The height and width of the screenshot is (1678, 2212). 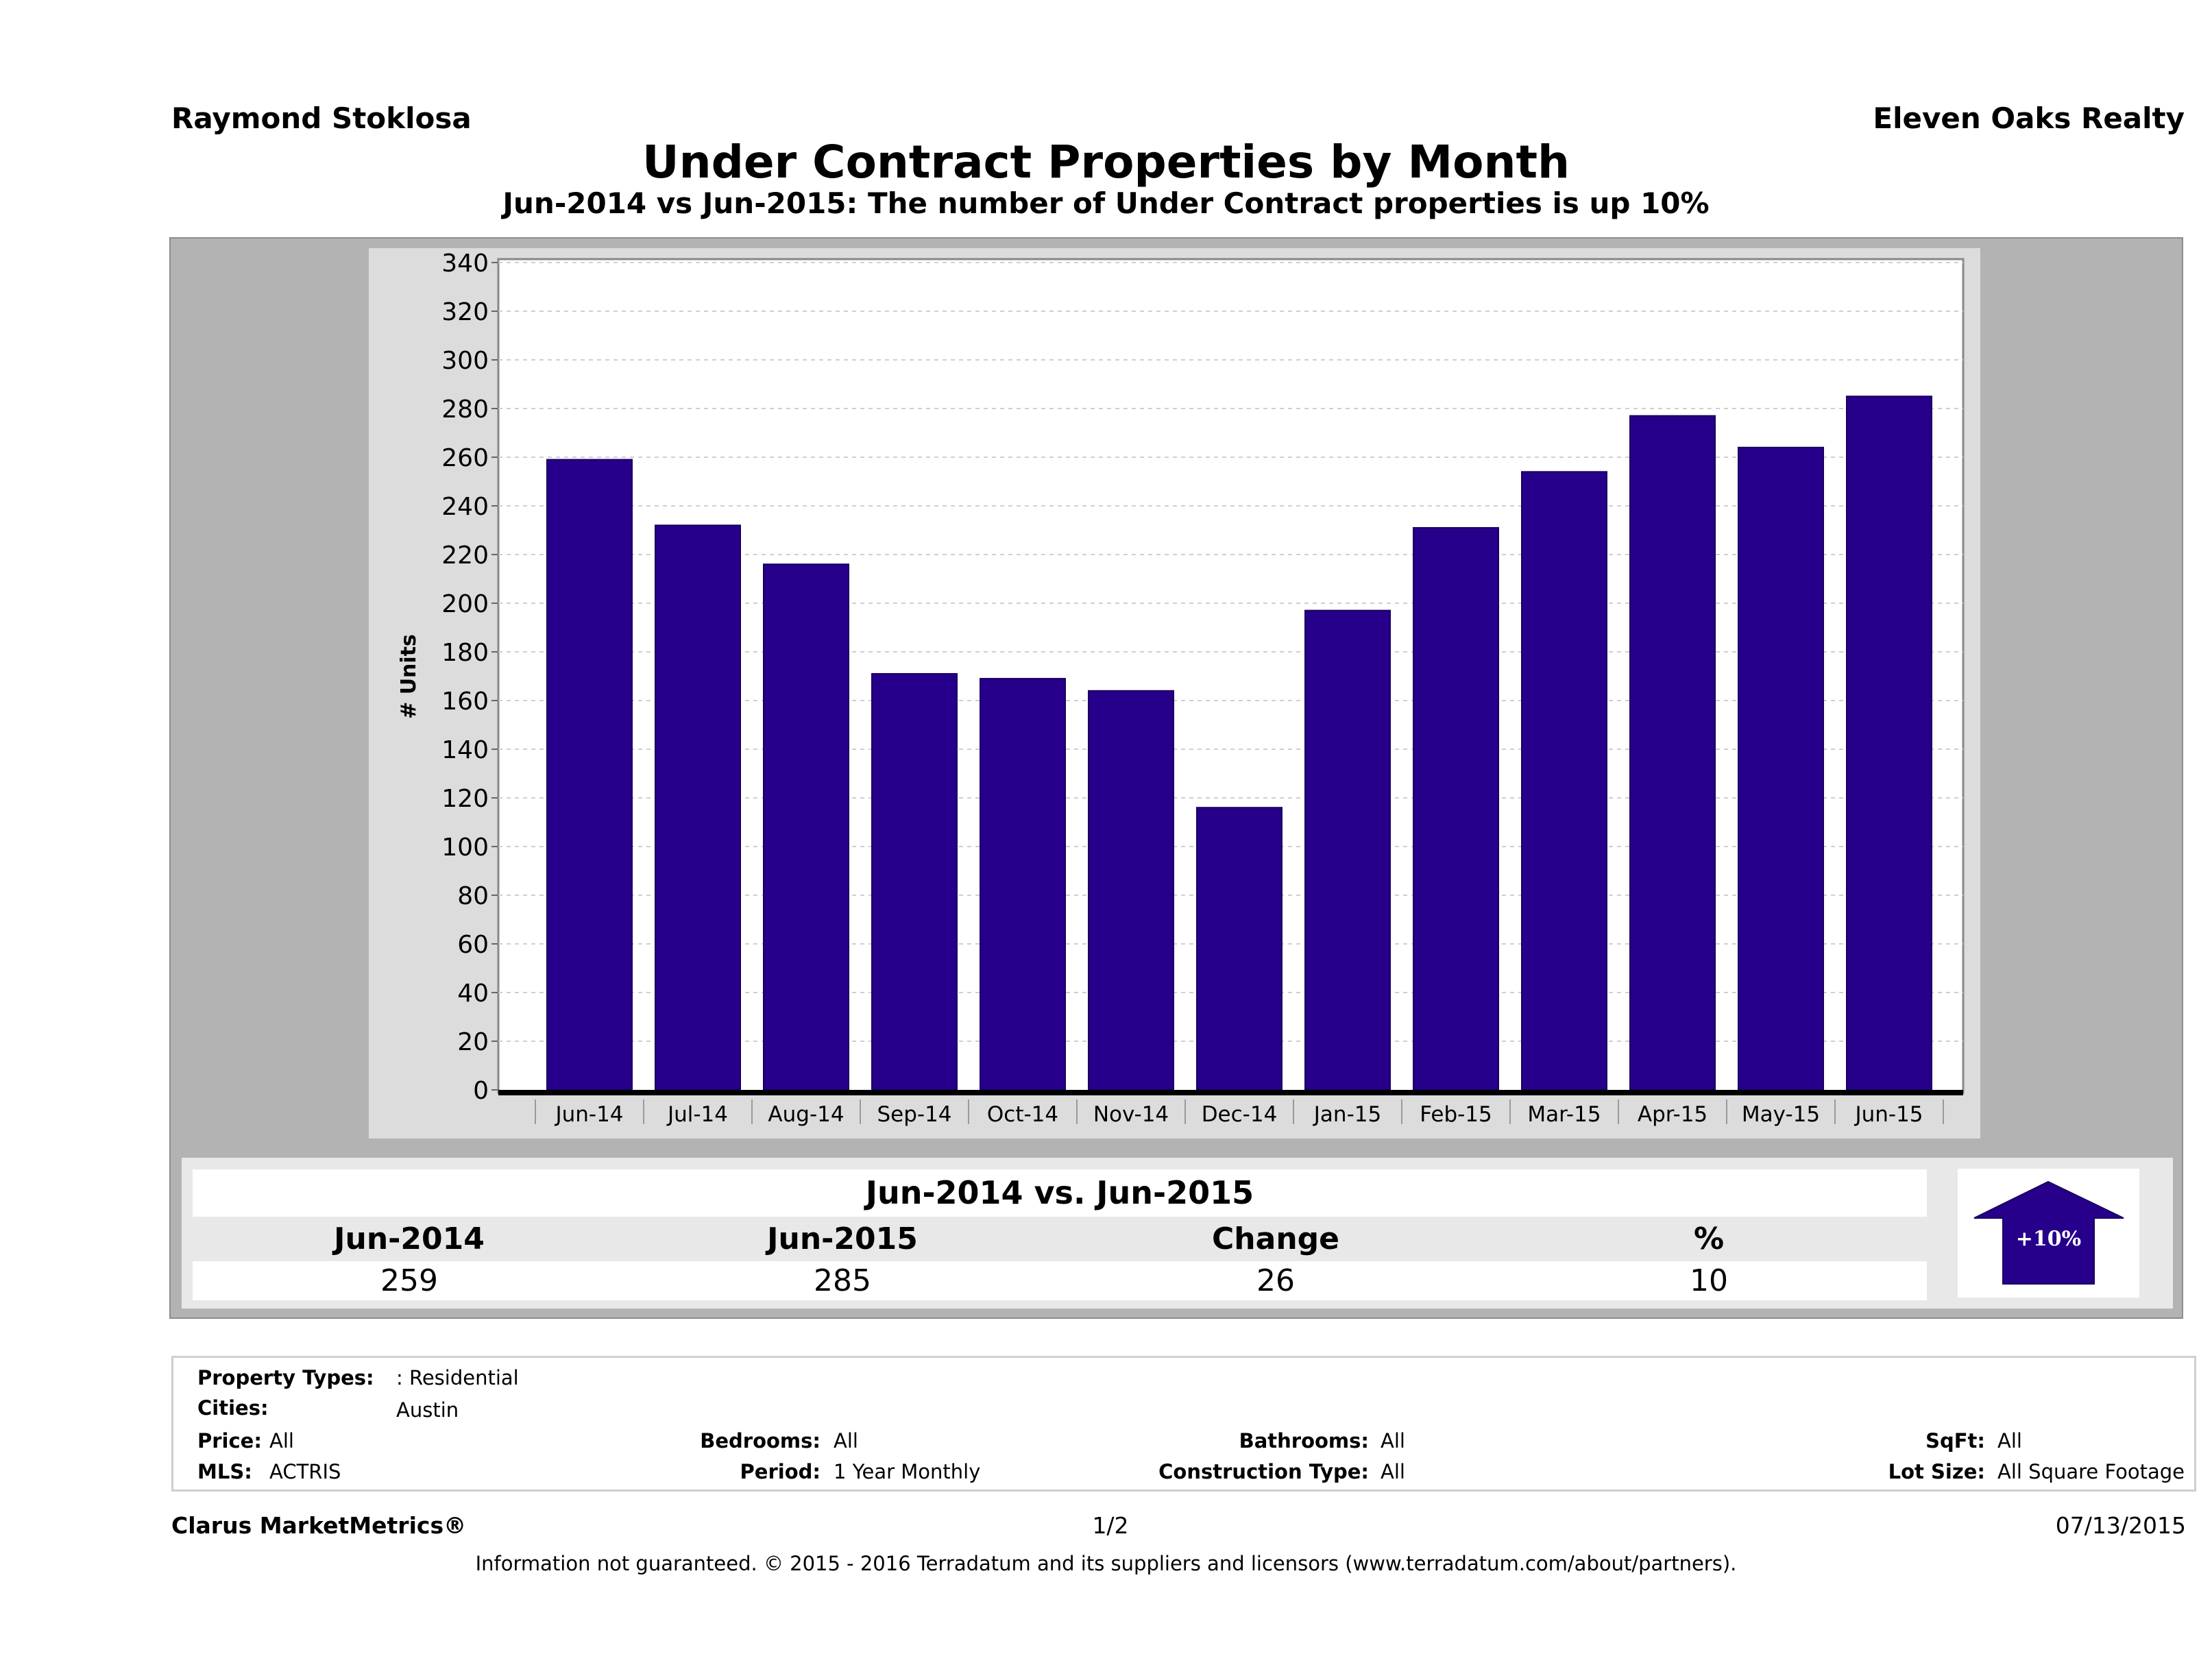 I want to click on filter-value-period: 1 Year Monthly, so click(x=907, y=1471).